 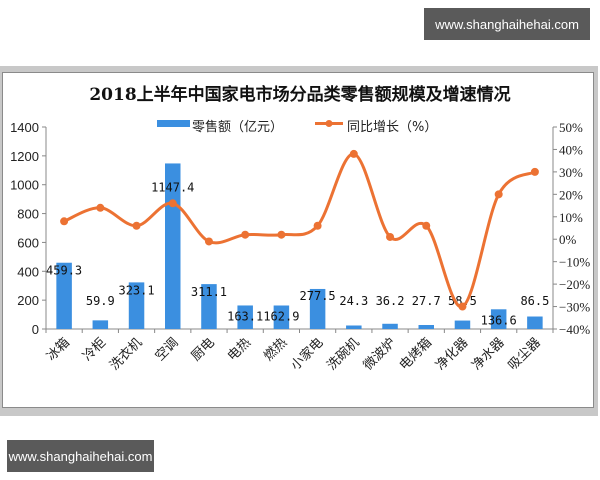 What do you see at coordinates (28, 214) in the screenshot?
I see `left-axis-tick-label: 800` at bounding box center [28, 214].